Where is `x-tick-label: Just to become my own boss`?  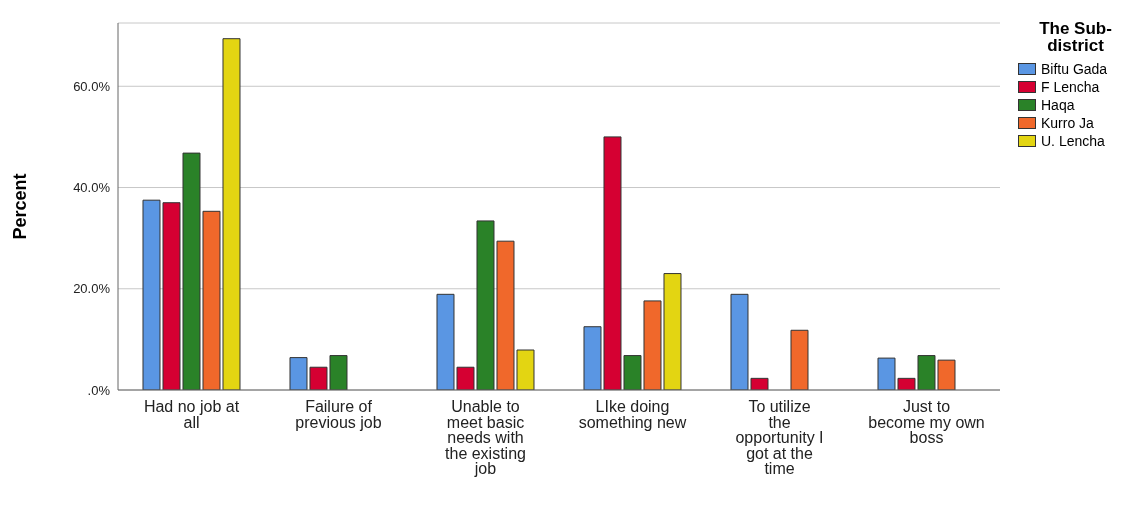 x-tick-label: Just to become my own boss is located at coordinates (926, 422).